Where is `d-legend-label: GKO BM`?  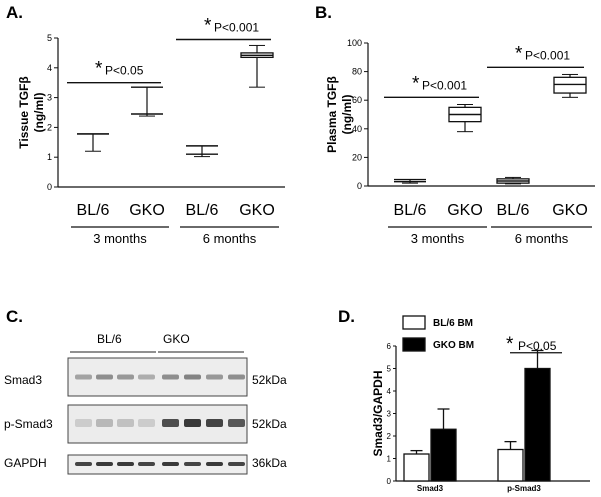
d-legend-label: GKO BM is located at coordinates (453, 345).